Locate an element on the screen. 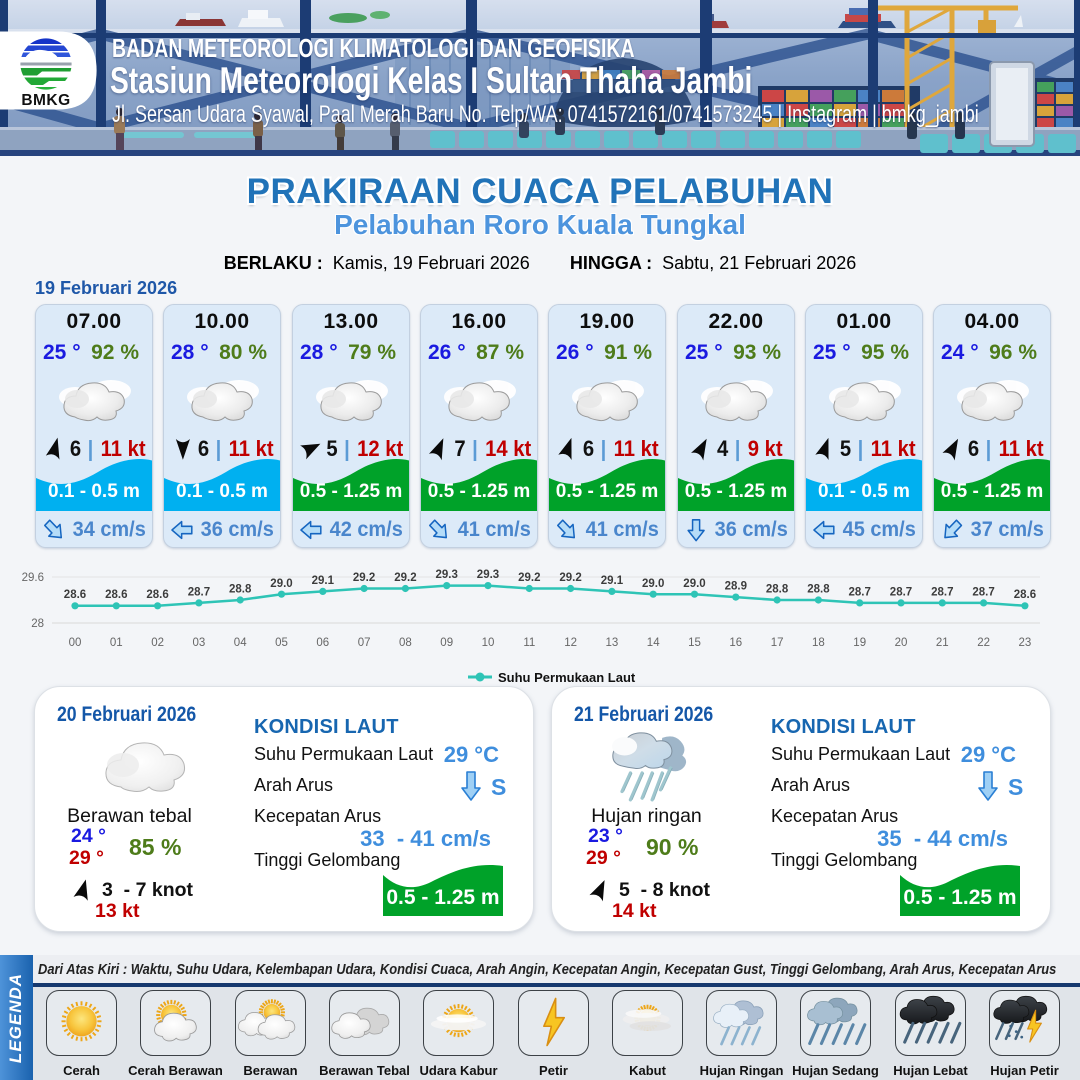 The image size is (1080, 1080). svg-text: 00 is located at coordinates (75, 643).